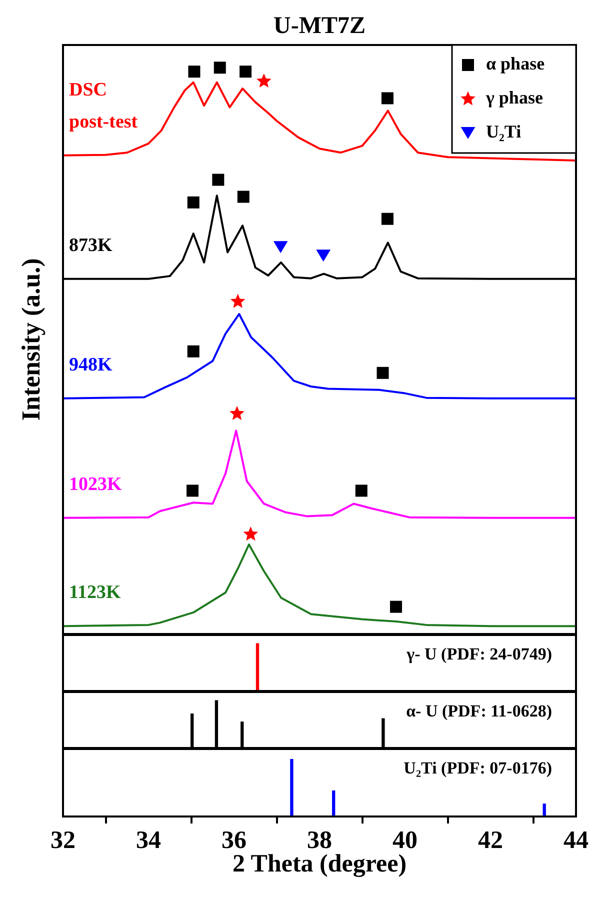 Image resolution: width=602 pixels, height=900 pixels. Describe the element at coordinates (149, 840) in the screenshot. I see `x-tick-label: 34` at that location.